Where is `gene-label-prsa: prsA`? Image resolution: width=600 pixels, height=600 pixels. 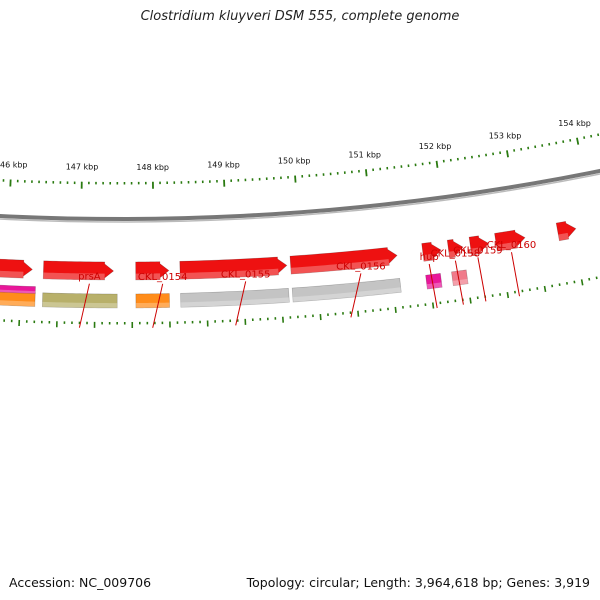
gene-label-prsa: prsA is located at coordinates (89, 277).